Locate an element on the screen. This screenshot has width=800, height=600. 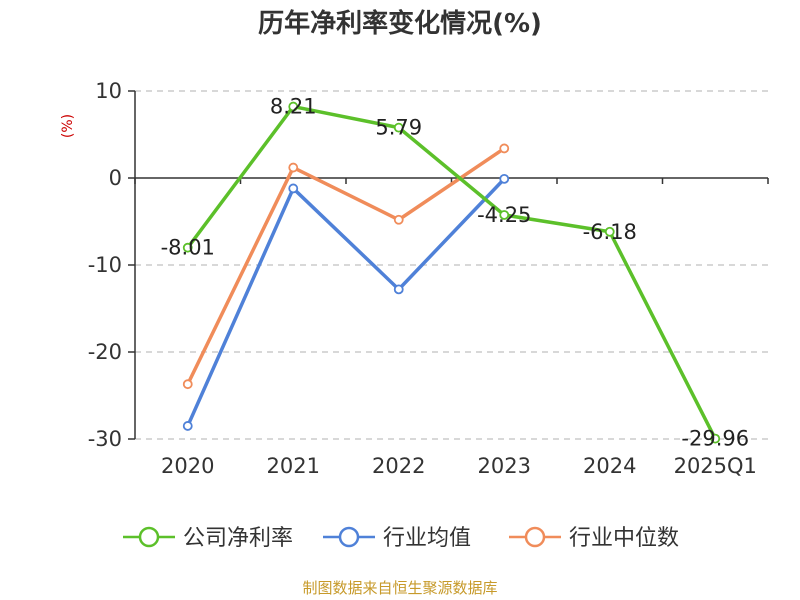
data-label: -8.01 is located at coordinates (188, 248).